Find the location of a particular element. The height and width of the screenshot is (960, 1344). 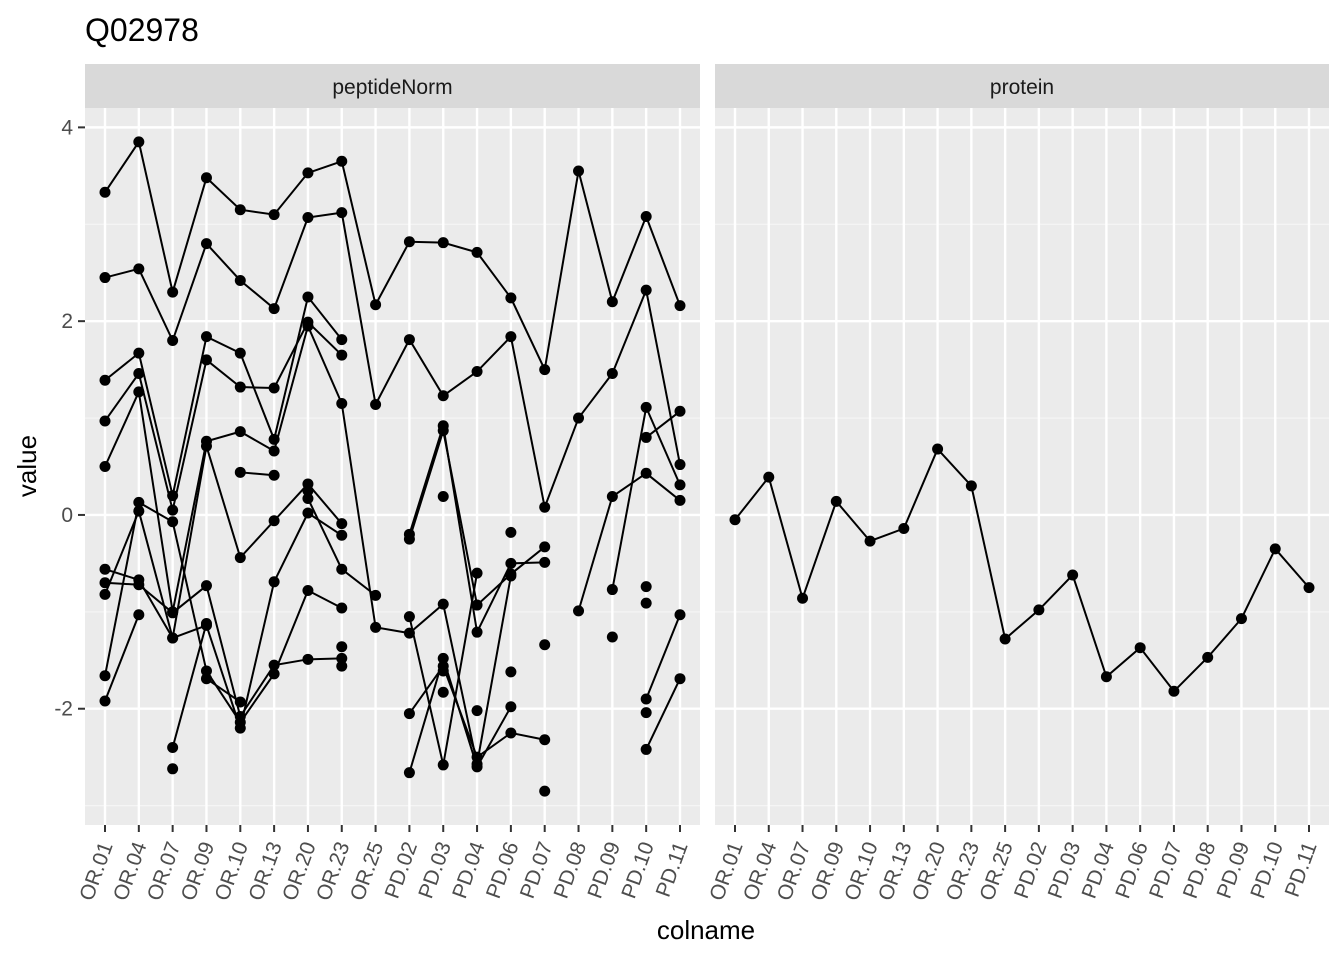

strip-label: protein is located at coordinates (1022, 87).